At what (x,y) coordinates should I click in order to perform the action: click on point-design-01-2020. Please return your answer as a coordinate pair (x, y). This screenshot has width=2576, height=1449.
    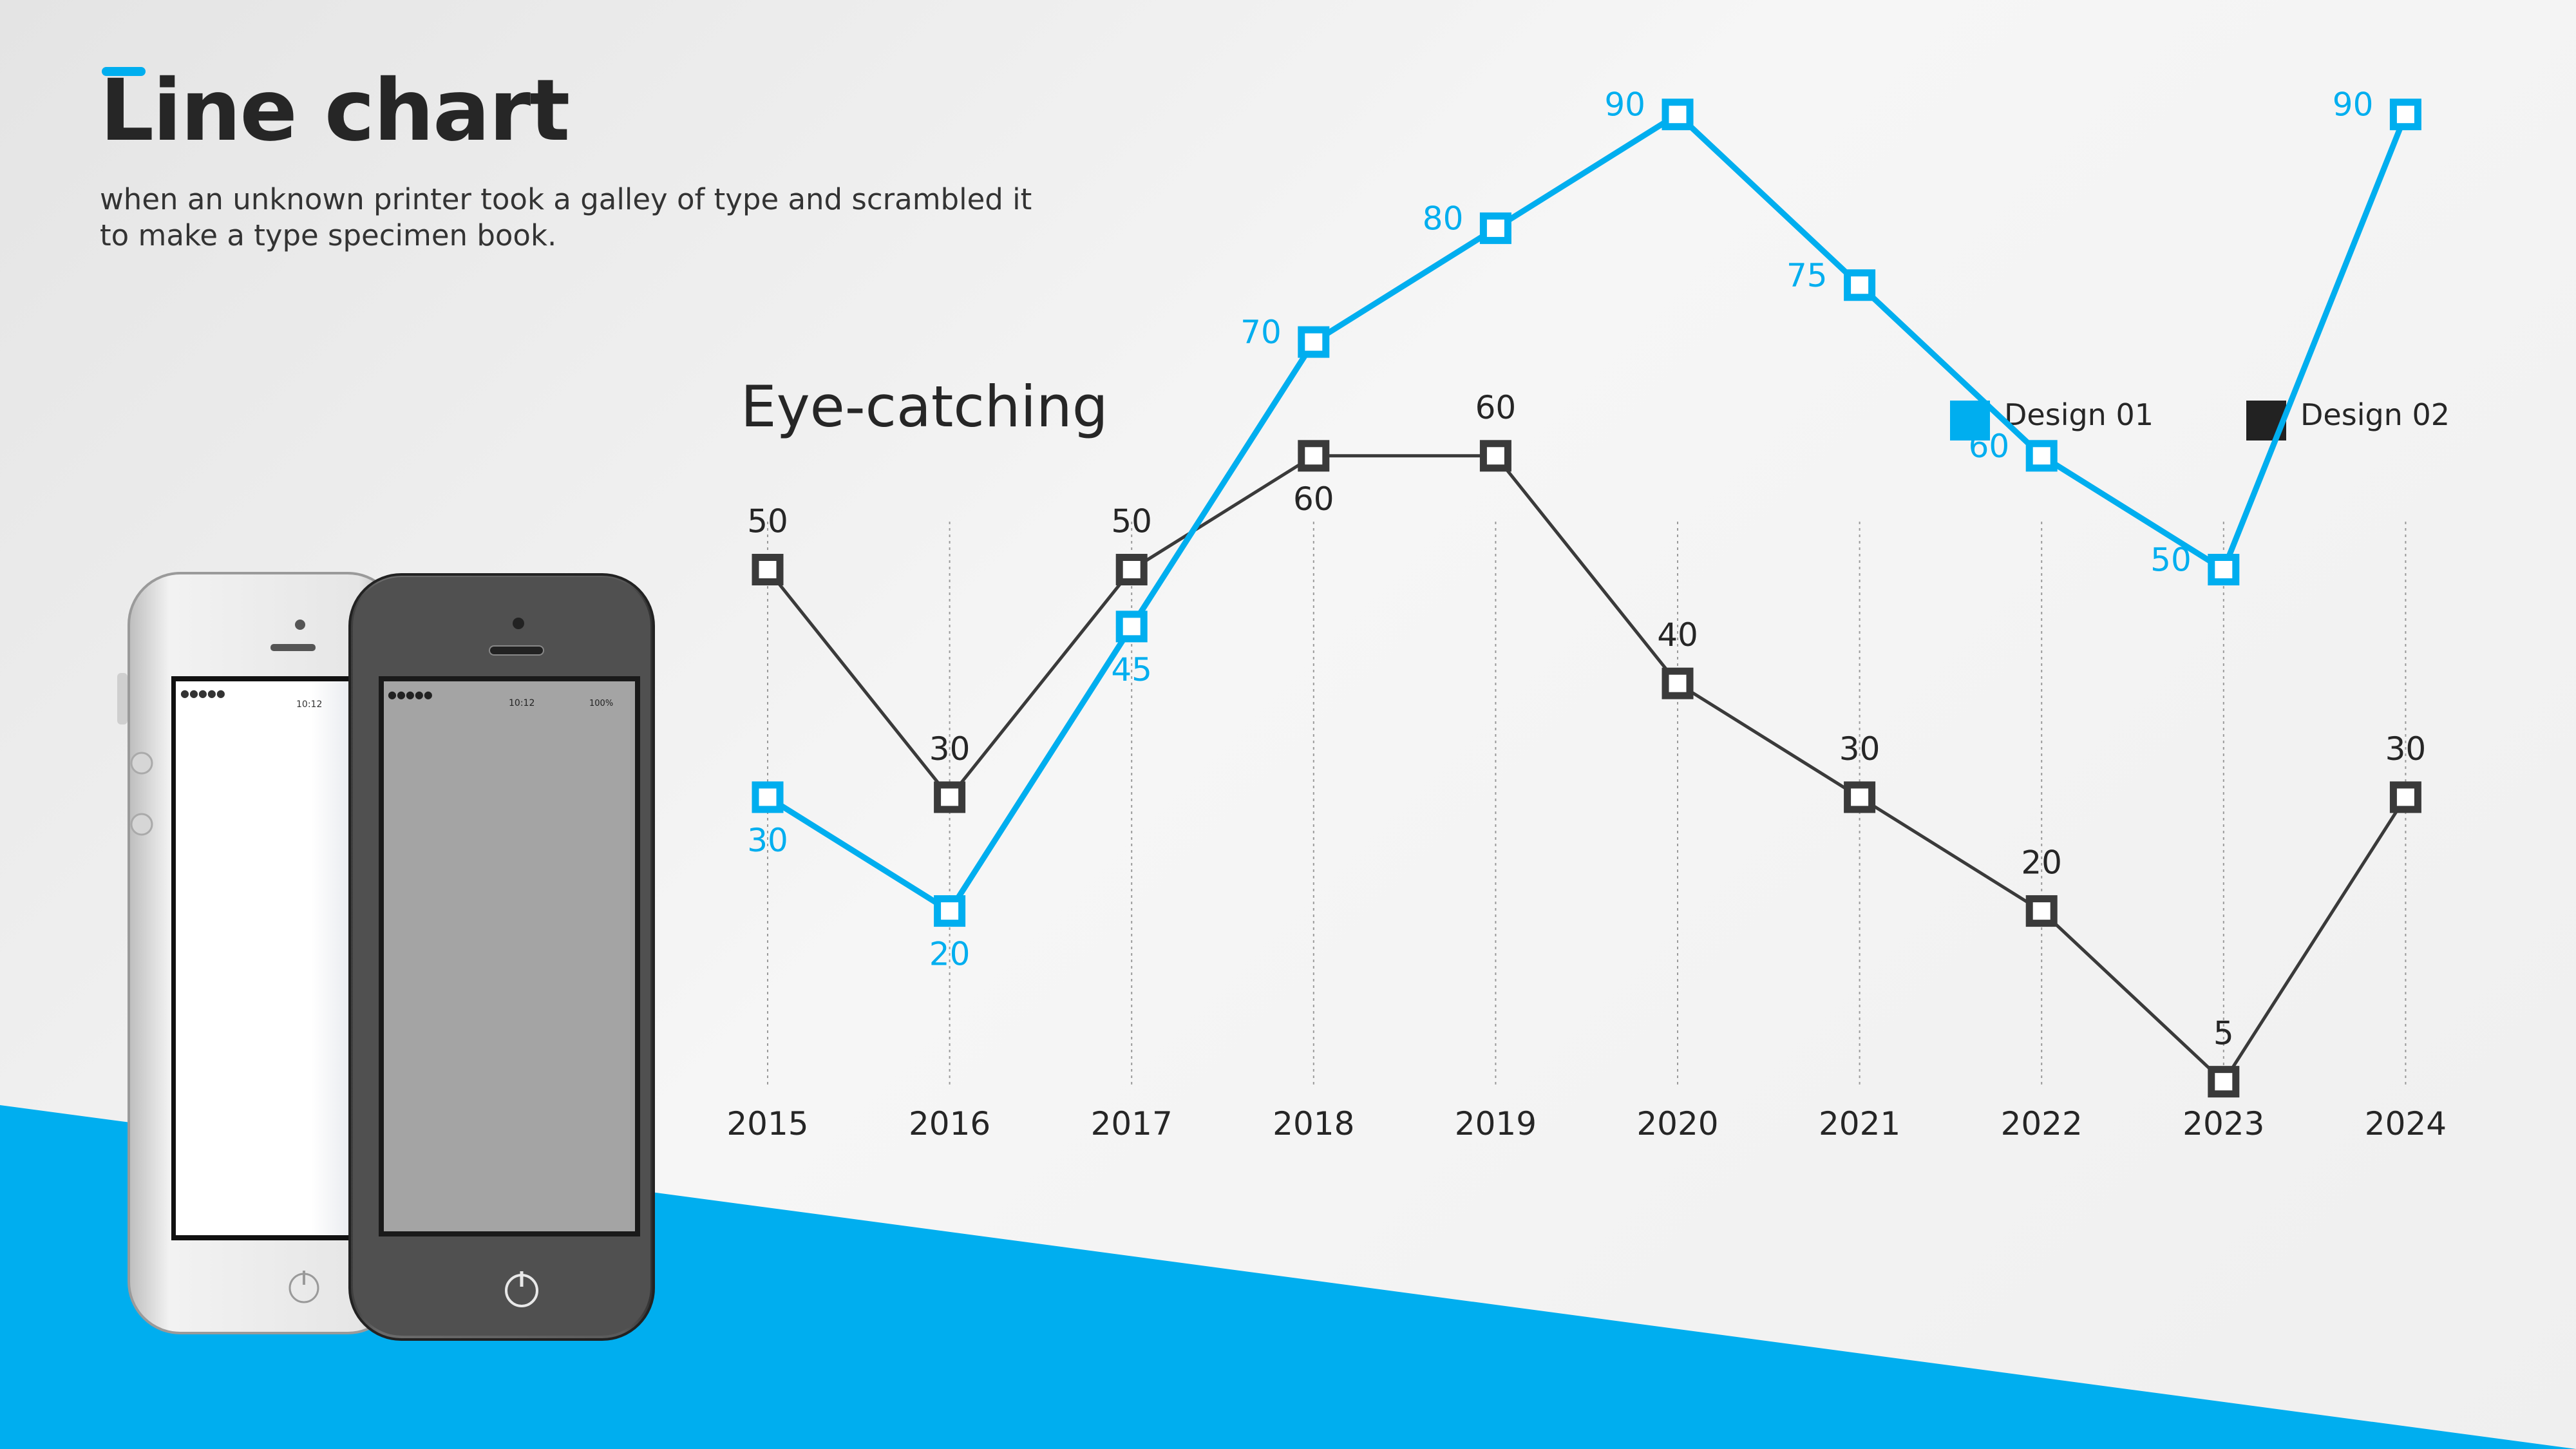
    Looking at the image, I should click on (1678, 115).